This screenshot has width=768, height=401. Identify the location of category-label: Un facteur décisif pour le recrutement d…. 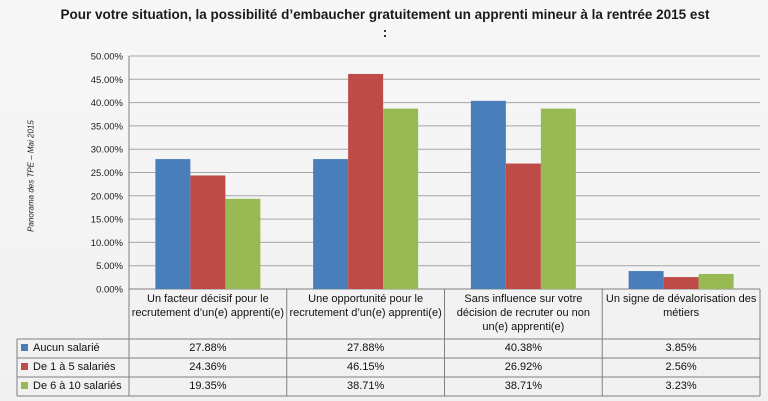
(207, 306).